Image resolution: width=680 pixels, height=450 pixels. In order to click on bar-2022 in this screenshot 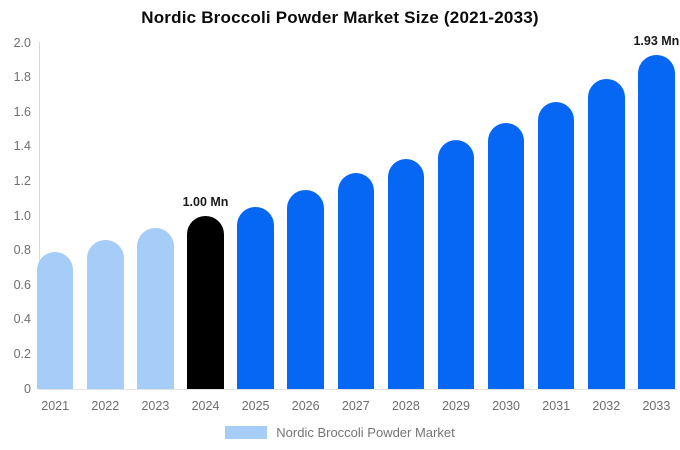, I will do `click(105, 314)`.